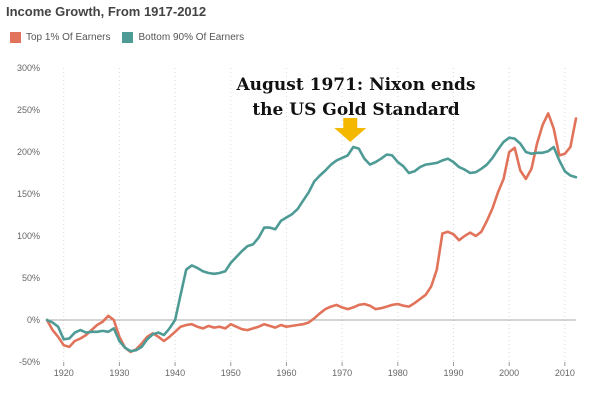  I want to click on chart-legend: Top 1% Of Earners Bottom 90% Of Earners, so click(133, 37).